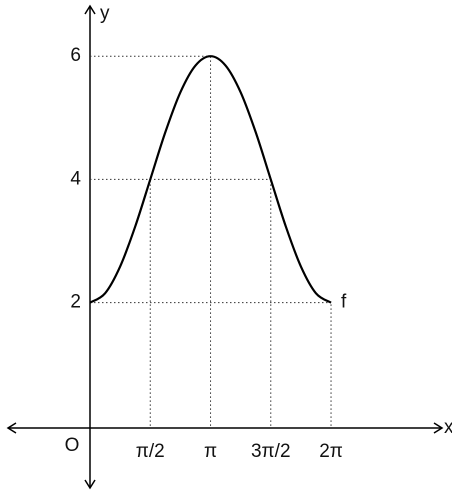  I want to click on y-axis-label: y, so click(105, 13).